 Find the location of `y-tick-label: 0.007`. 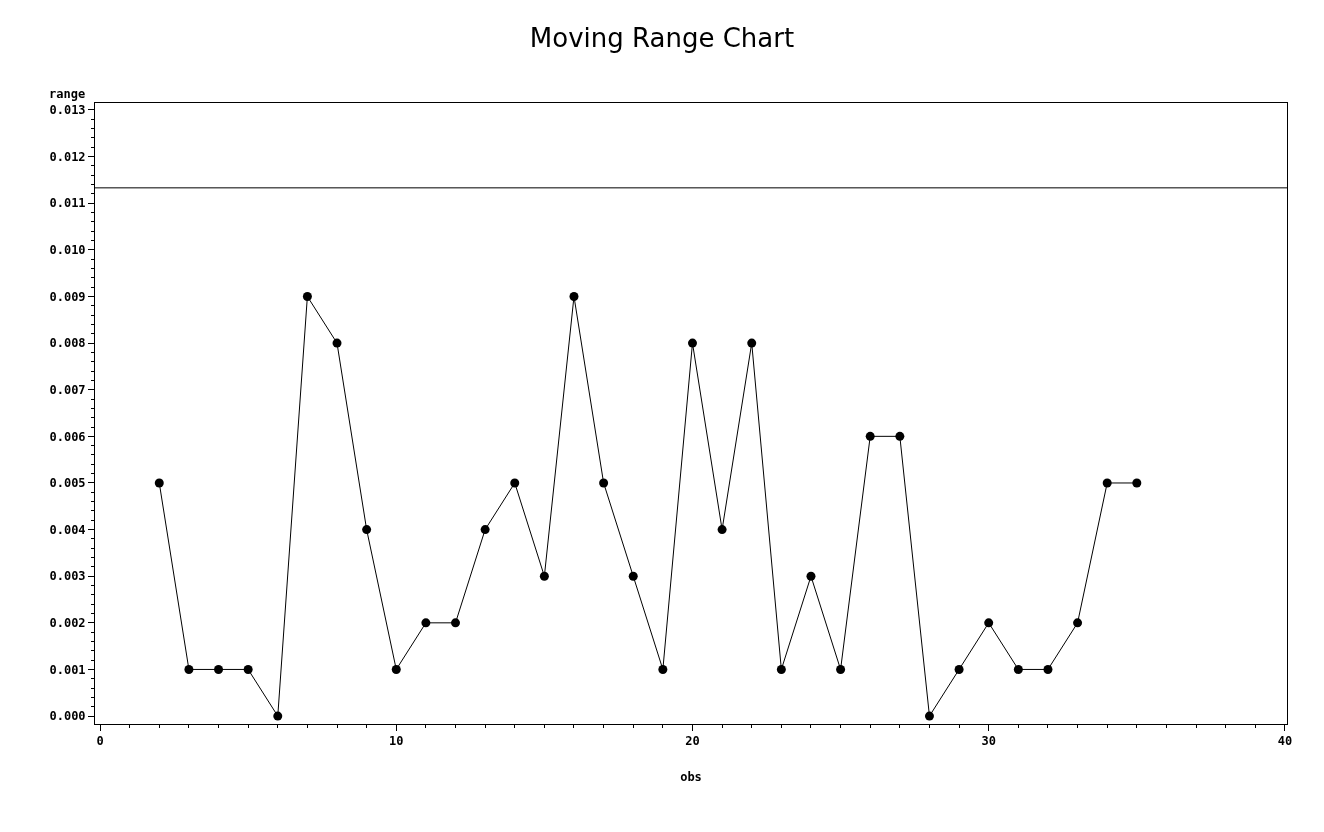

y-tick-label: 0.007 is located at coordinates (67, 389).